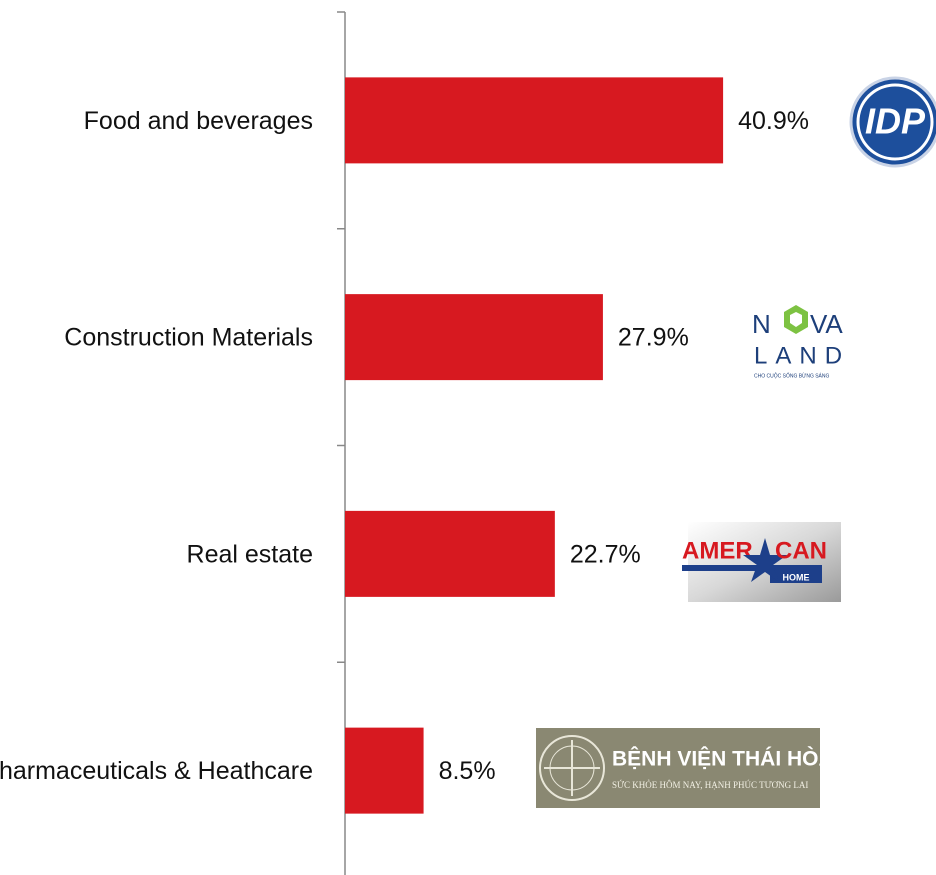  What do you see at coordinates (467, 771) in the screenshot?
I see `value-label: 8.5%` at bounding box center [467, 771].